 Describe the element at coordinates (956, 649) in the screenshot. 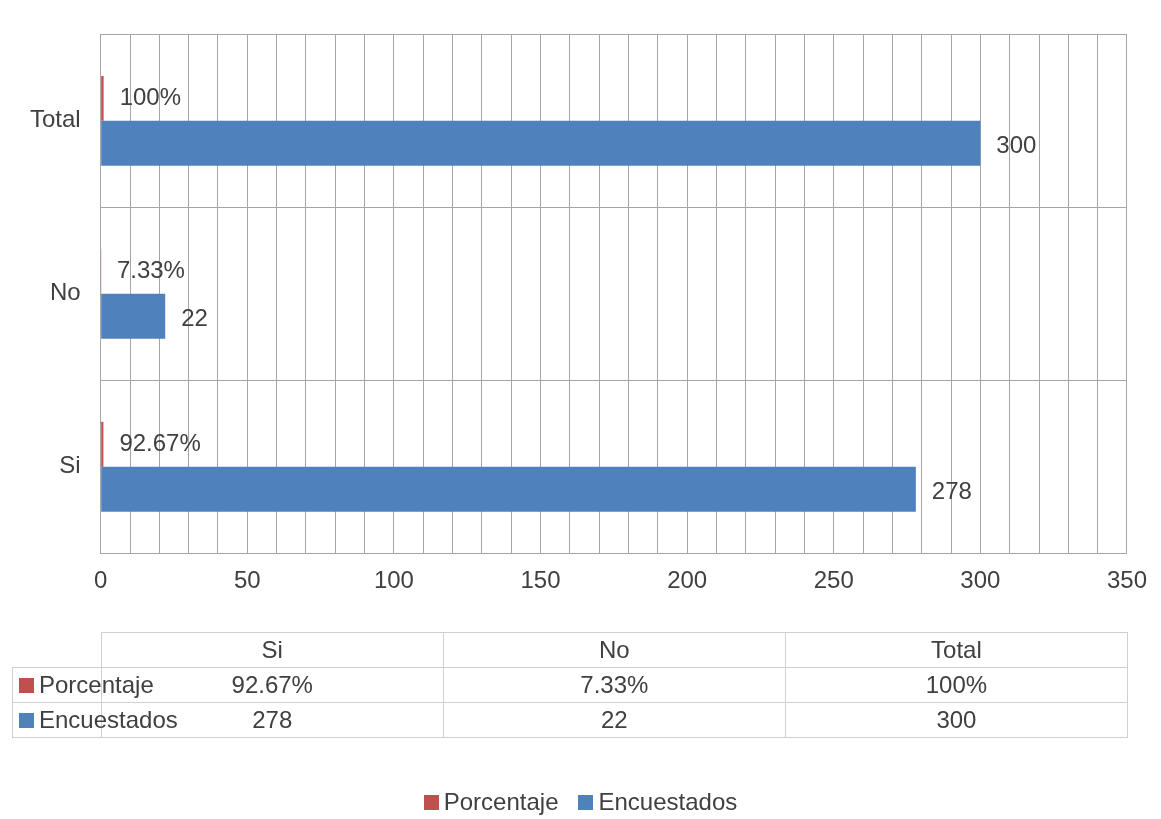

I see `category-label: Total` at that location.